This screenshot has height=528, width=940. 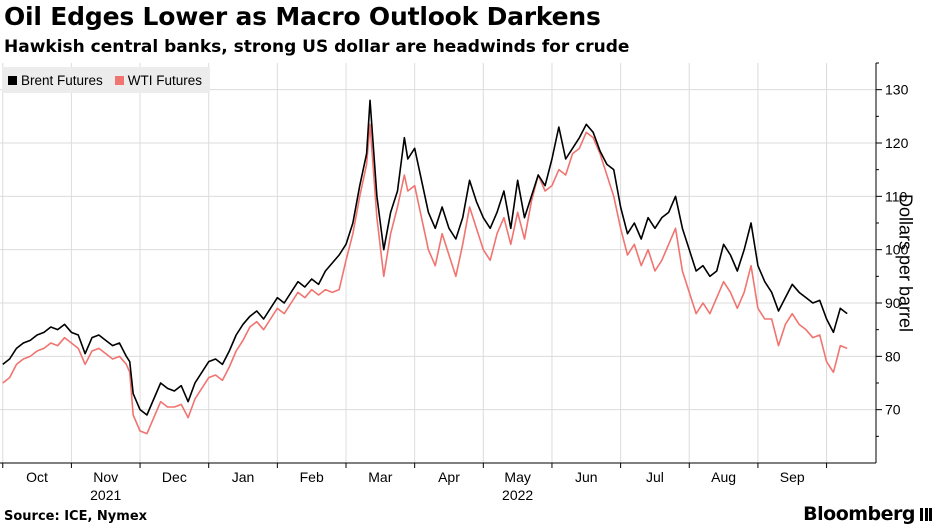 I want to click on x-tick-label: Mar, so click(x=380, y=477).